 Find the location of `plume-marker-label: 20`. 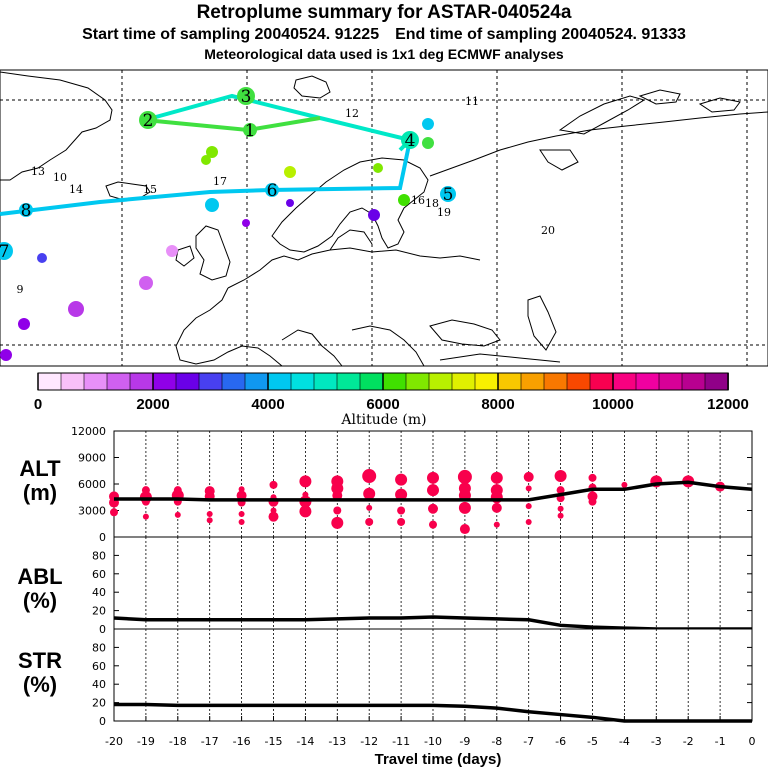

plume-marker-label: 20 is located at coordinates (548, 230).